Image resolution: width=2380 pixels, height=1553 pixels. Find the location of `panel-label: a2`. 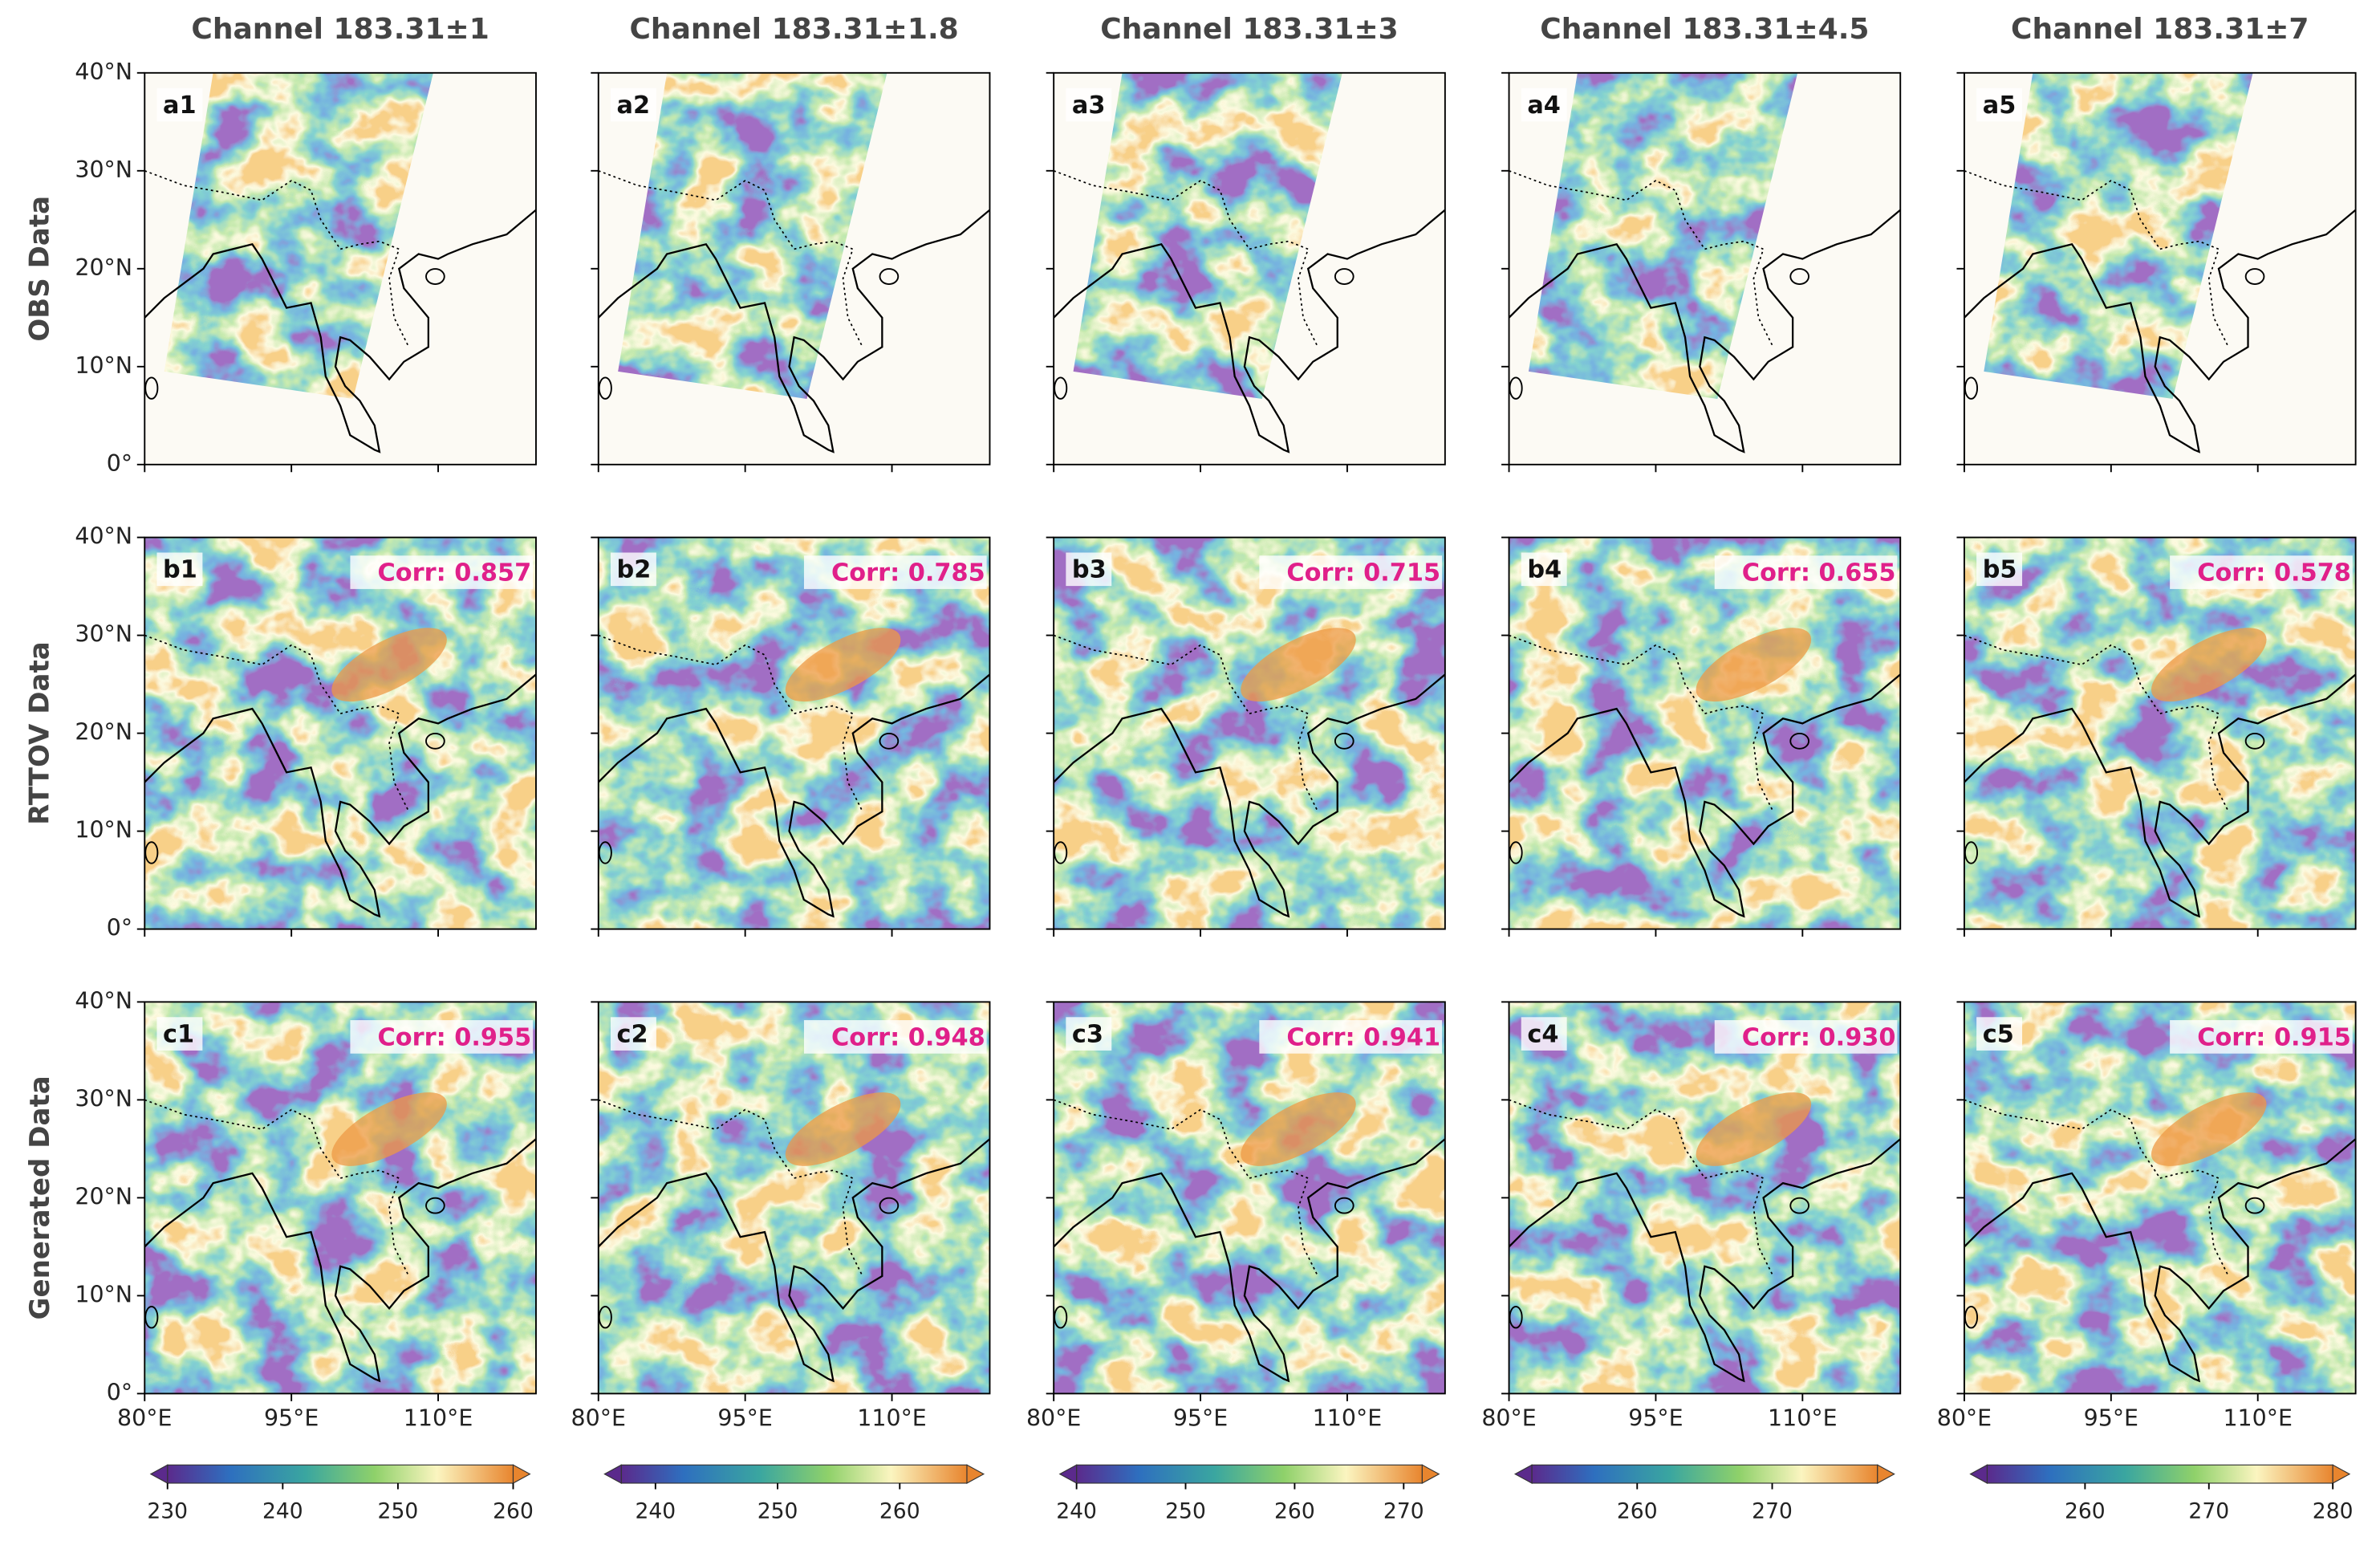

panel-label: a2 is located at coordinates (634, 105).